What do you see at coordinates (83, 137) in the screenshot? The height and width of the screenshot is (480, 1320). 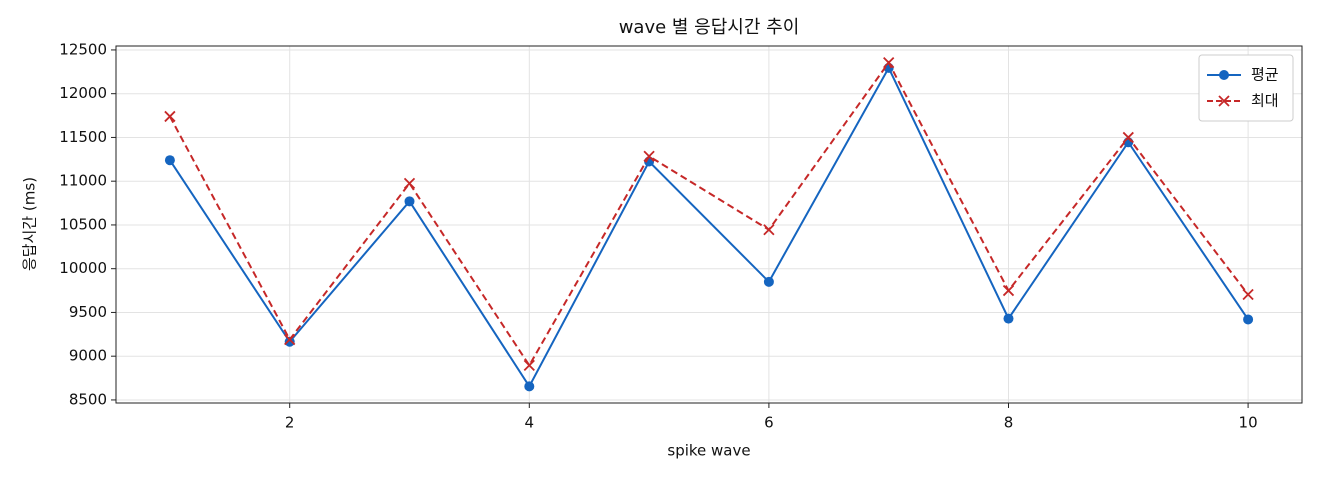 I see `y-tick-label: 11500` at bounding box center [83, 137].